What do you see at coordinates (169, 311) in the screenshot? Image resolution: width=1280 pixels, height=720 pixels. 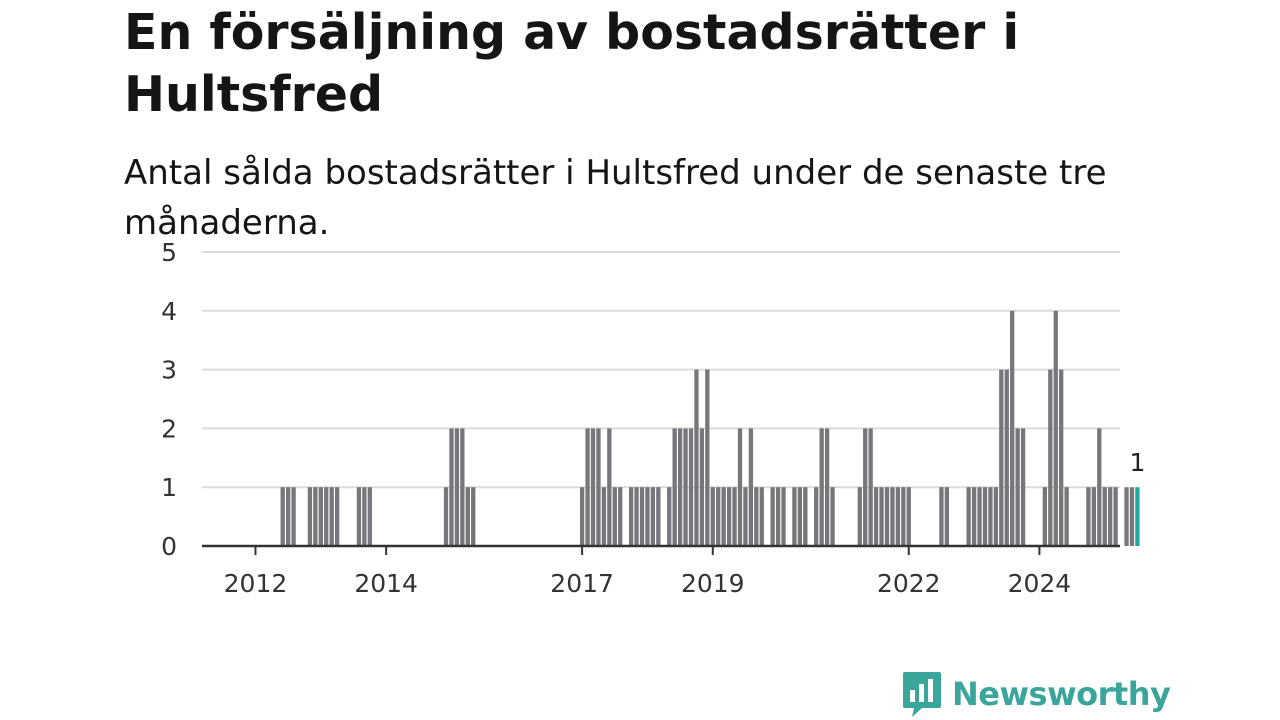 I see `y-tick-label: 4` at bounding box center [169, 311].